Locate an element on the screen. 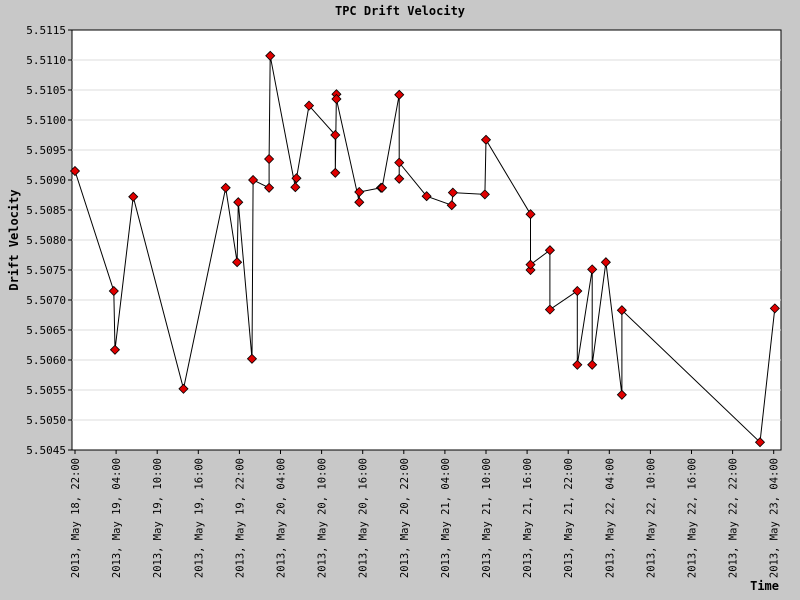  x-tick-label: 2013, May 23, 04:00 is located at coordinates (775, 518).